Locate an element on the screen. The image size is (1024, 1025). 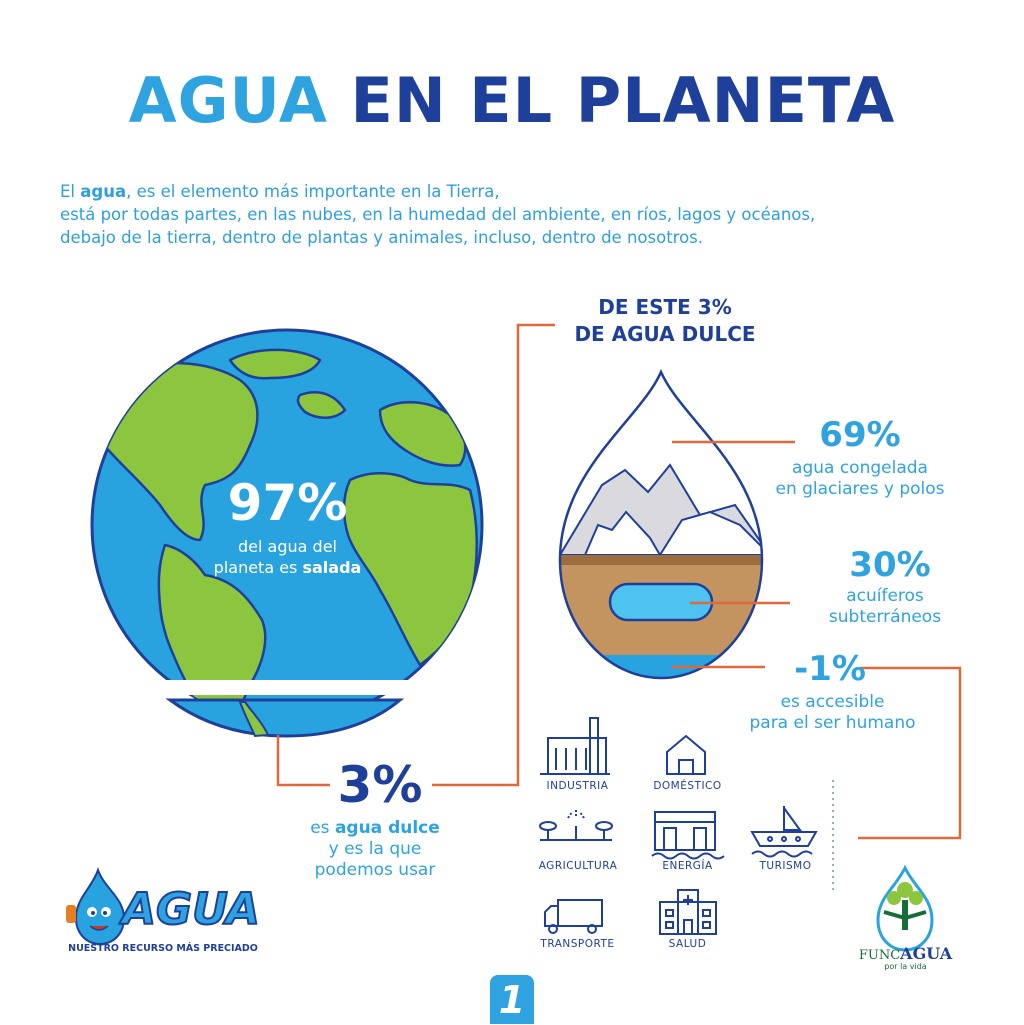
title-word-planeta: EN EL PLANETA is located at coordinates (623, 100).